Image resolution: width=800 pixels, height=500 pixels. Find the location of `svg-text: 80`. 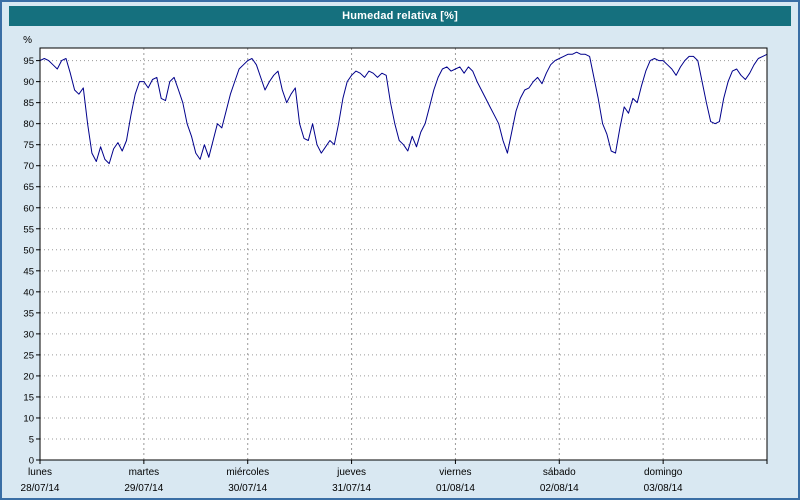

svg-text: 80 is located at coordinates (28, 124).